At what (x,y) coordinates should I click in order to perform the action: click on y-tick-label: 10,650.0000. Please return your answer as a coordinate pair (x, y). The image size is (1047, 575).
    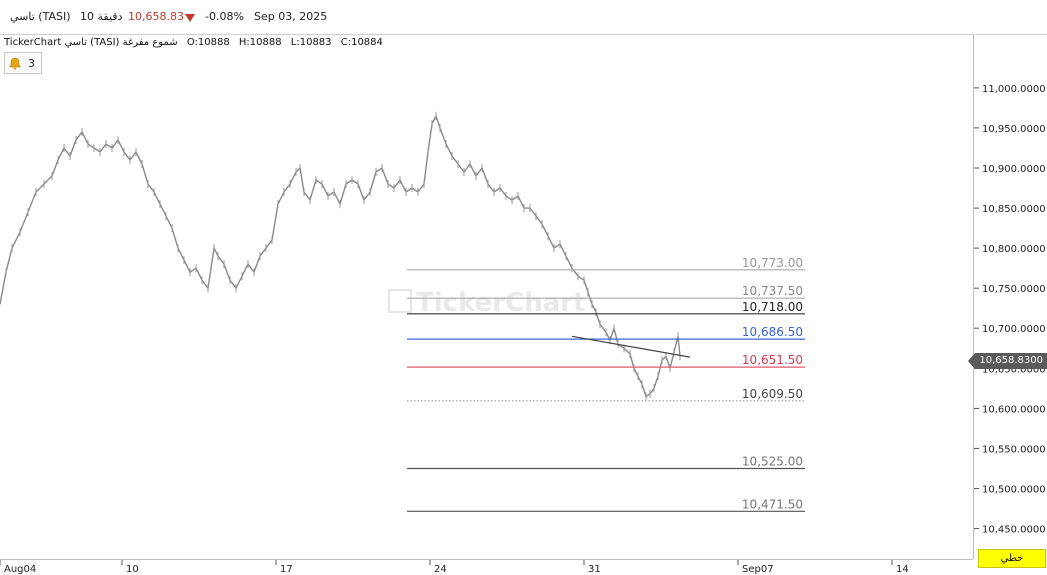
    Looking at the image, I should click on (1014, 369).